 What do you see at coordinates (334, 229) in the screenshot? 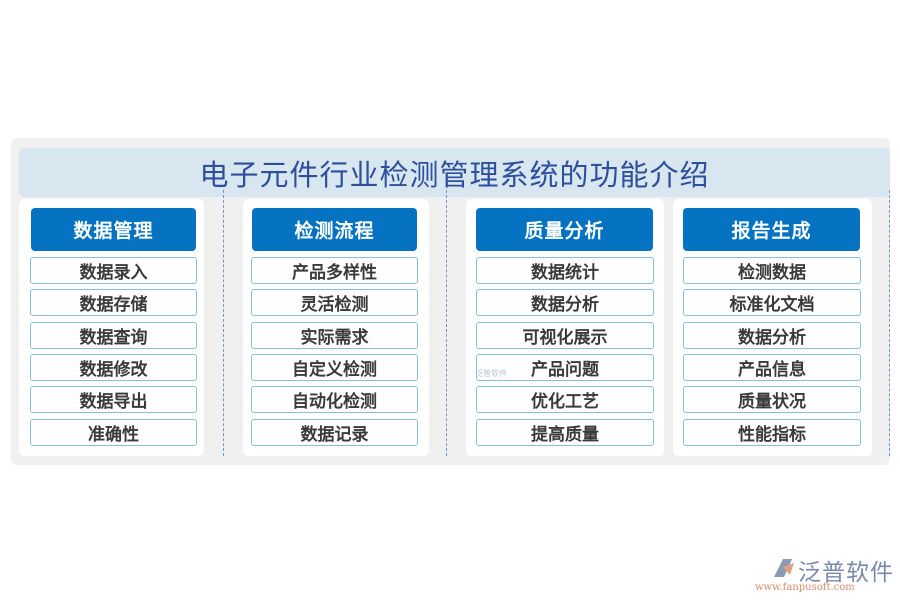
I see `column-header: 检测流程` at bounding box center [334, 229].